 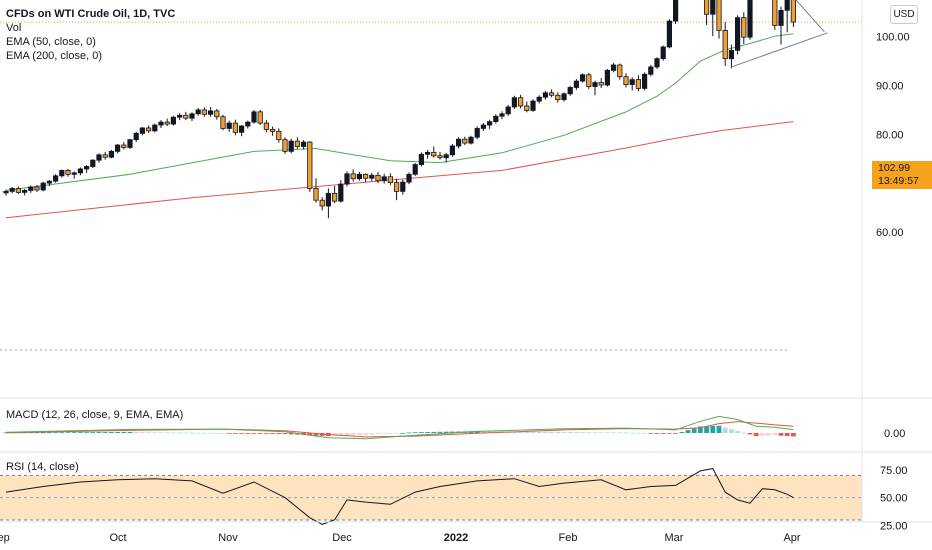 I want to click on x-tick-label: Nov, so click(x=228, y=538).